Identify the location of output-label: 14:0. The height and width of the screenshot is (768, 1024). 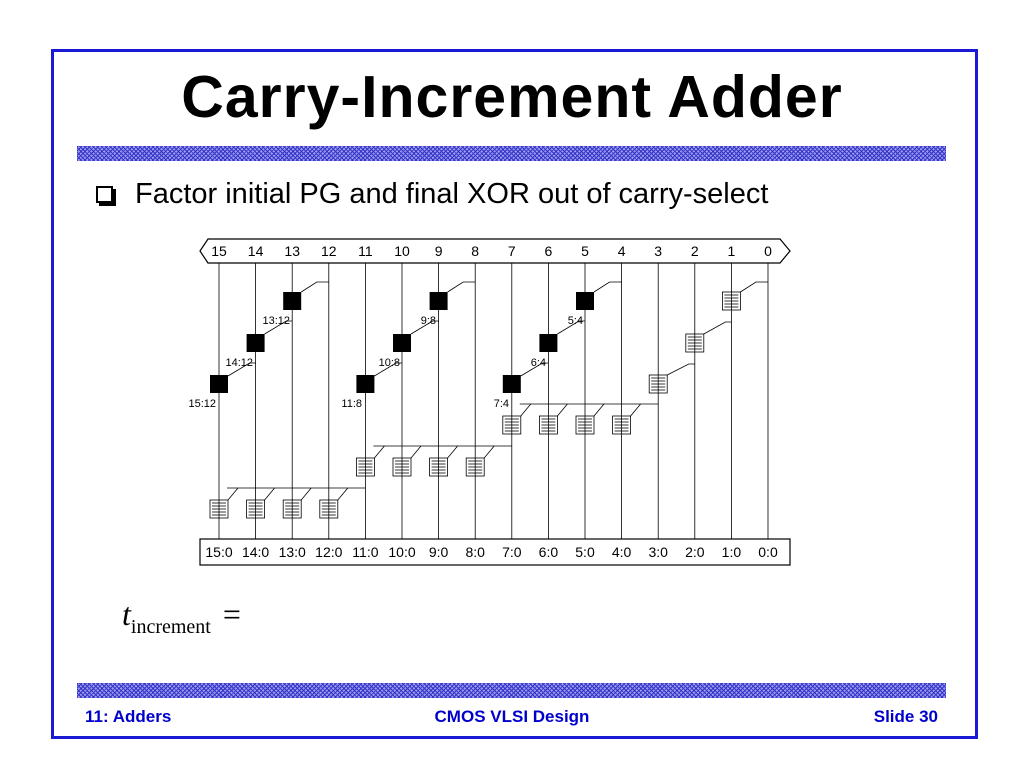
(255, 552).